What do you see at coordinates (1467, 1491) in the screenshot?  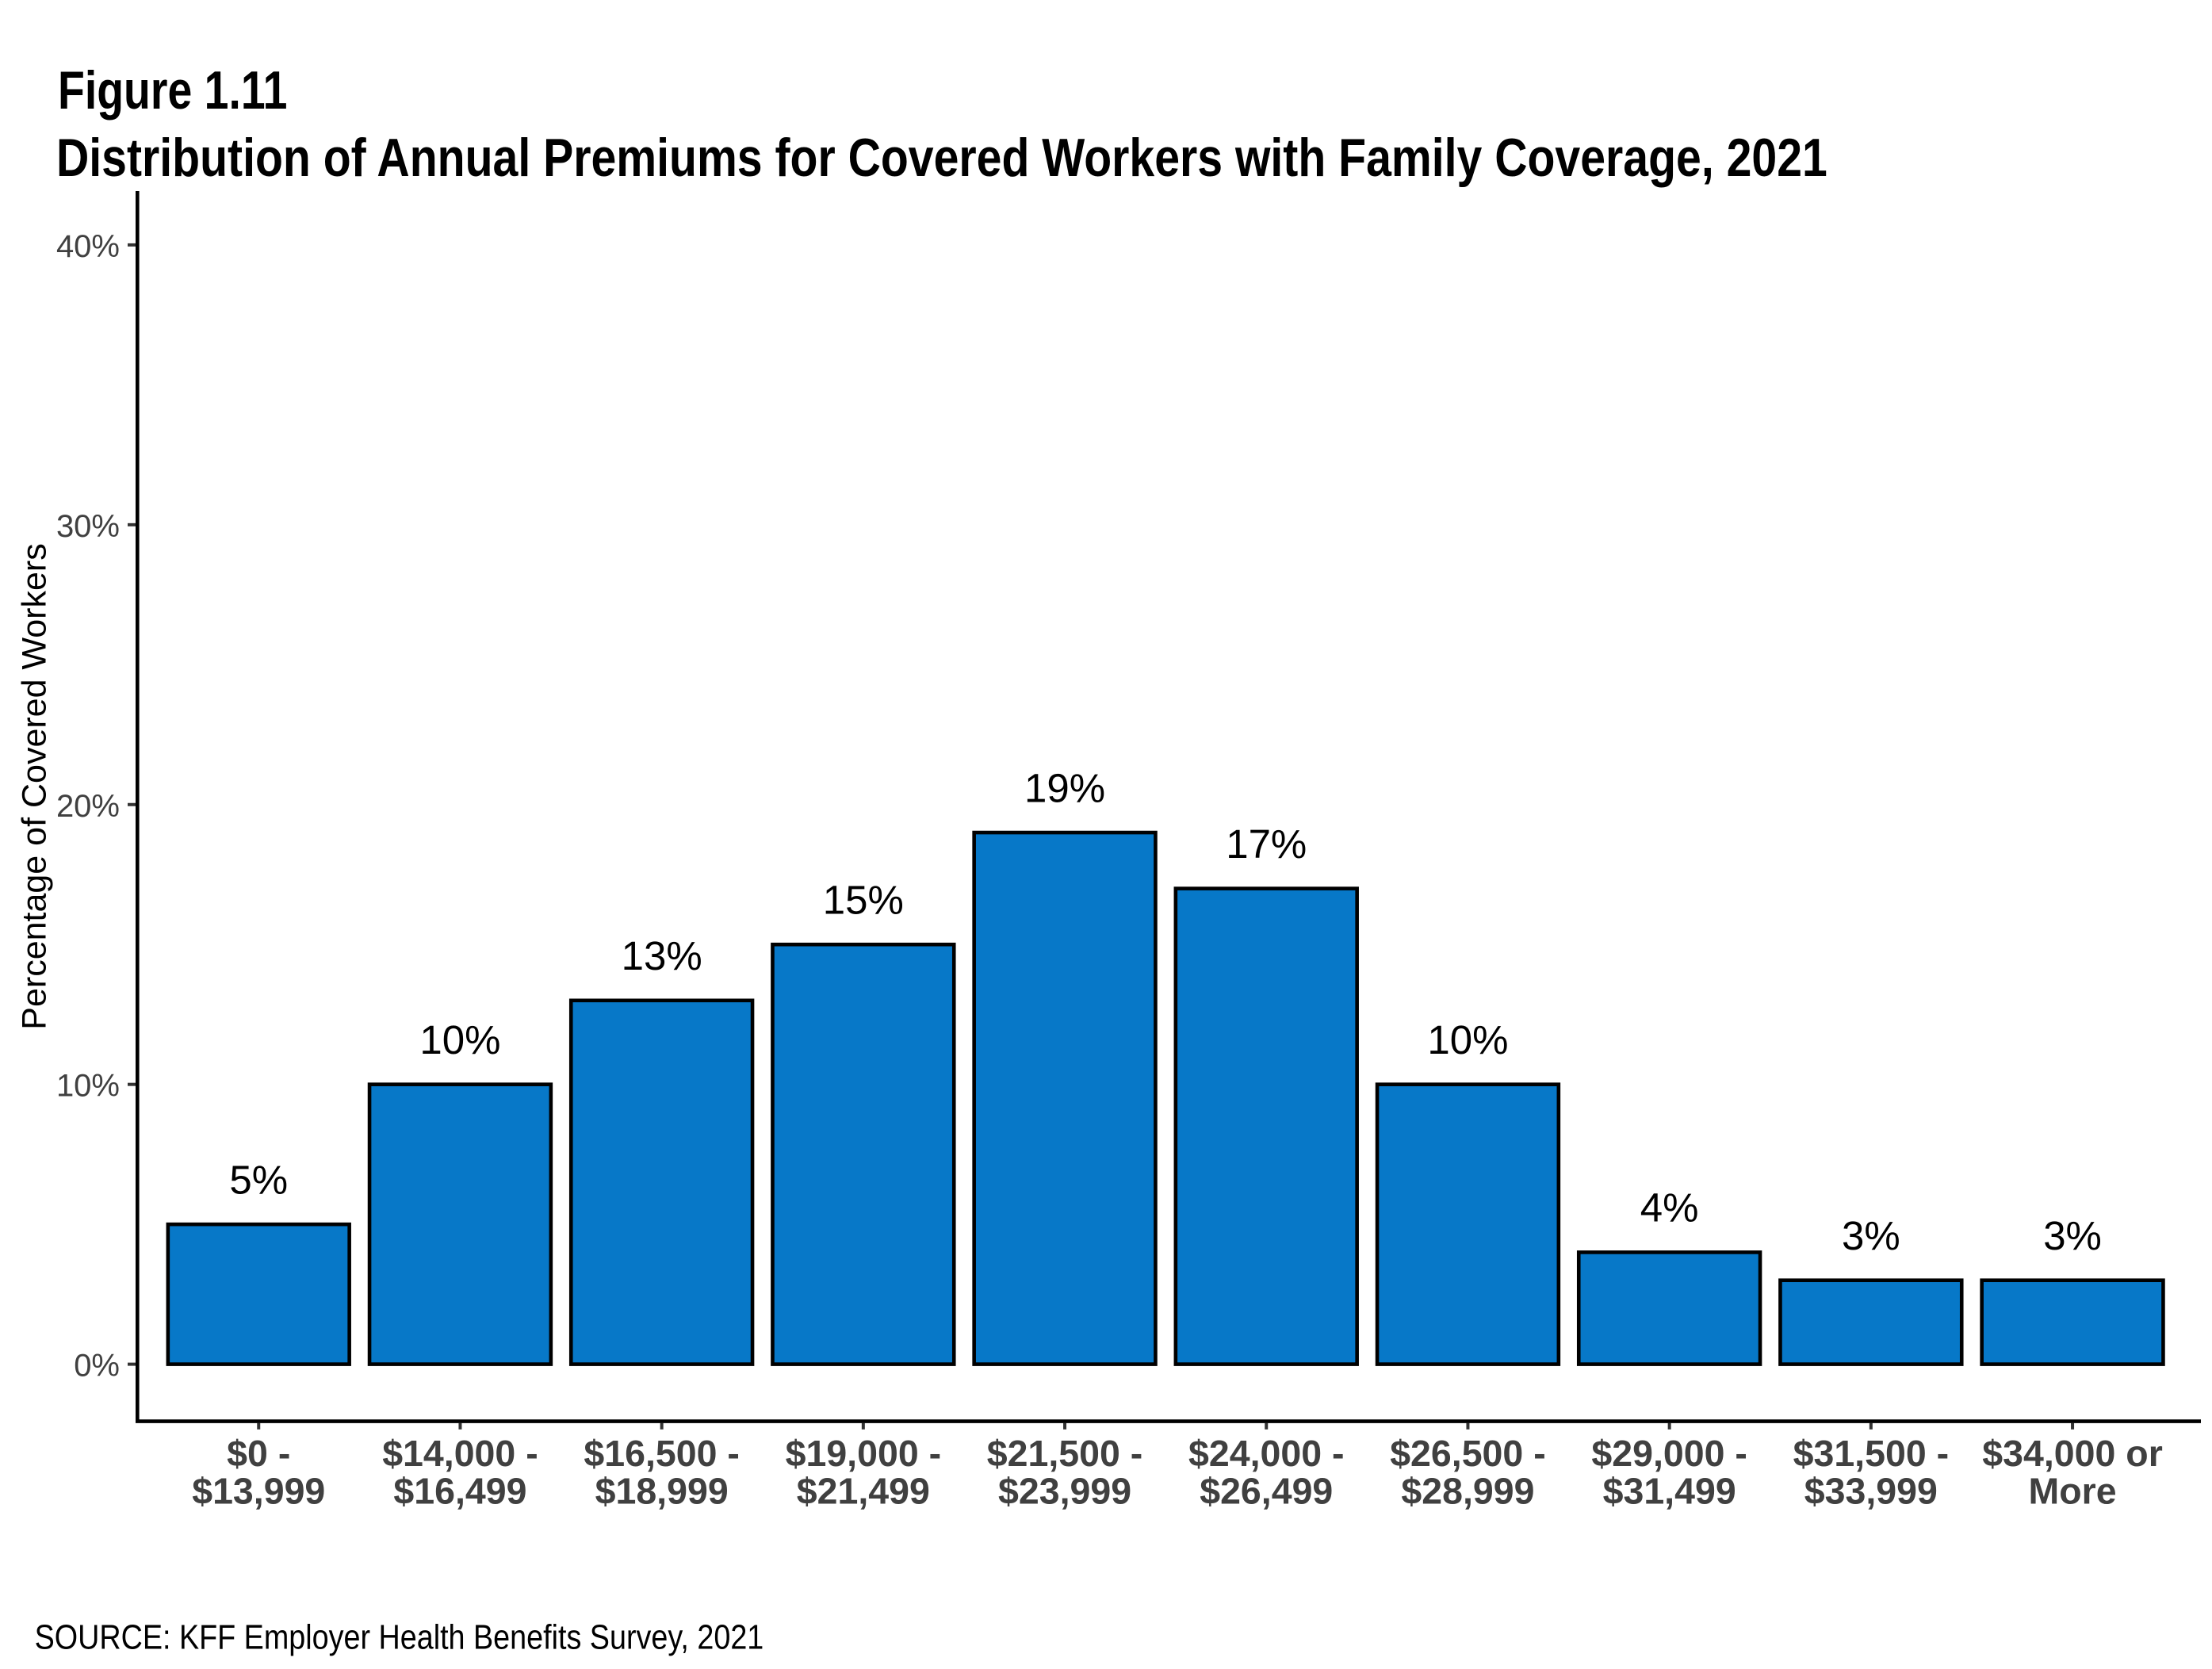 I see `x-tick-label: $28,999` at bounding box center [1467, 1491].